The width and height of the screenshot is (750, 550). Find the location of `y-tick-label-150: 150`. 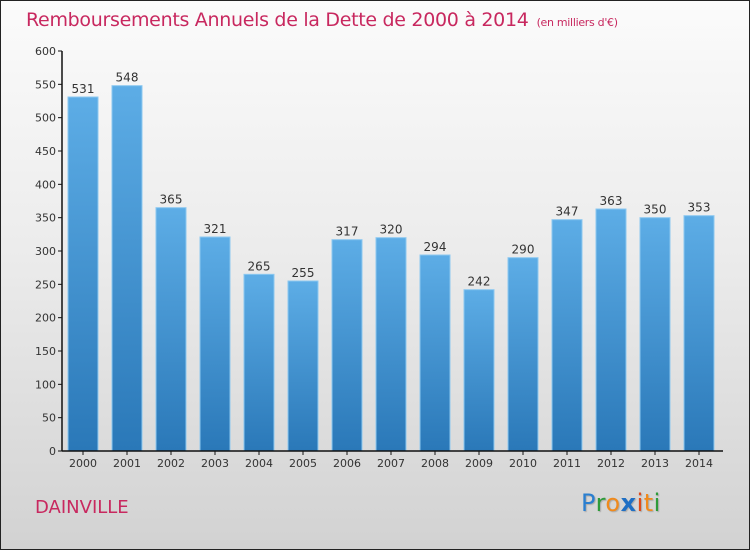

y-tick-label-150: 150 is located at coordinates (45, 351).